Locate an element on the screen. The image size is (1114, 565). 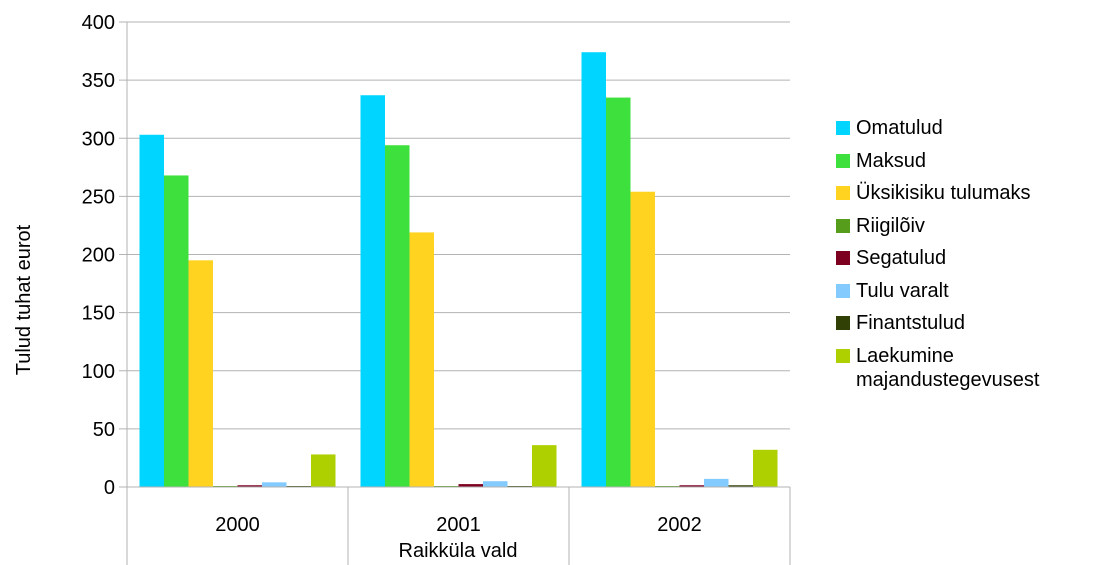
y-tick-label: 350 is located at coordinates (98, 81).